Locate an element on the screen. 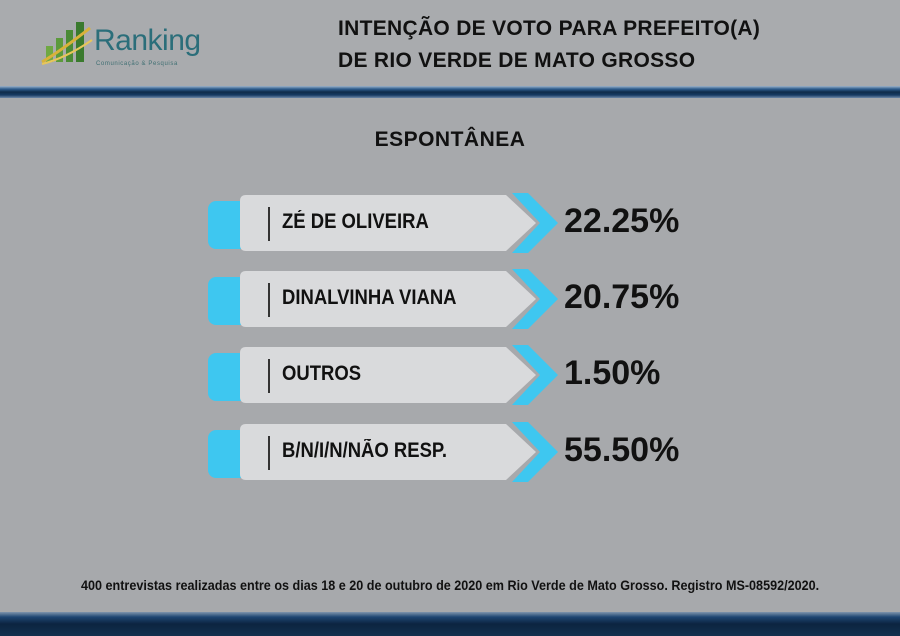 The image size is (900, 636). chart-row: DINALVINHA VIANA 20.75% is located at coordinates (461, 299).